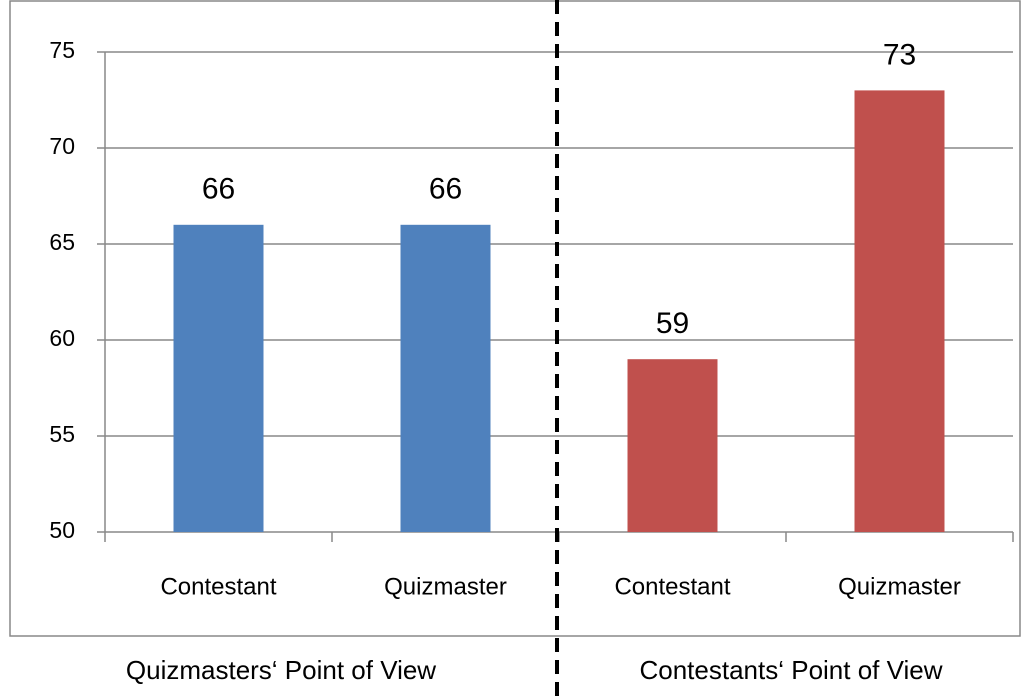 Image resolution: width=1035 pixels, height=700 pixels. I want to click on y-tick-label: 70, so click(62, 146).